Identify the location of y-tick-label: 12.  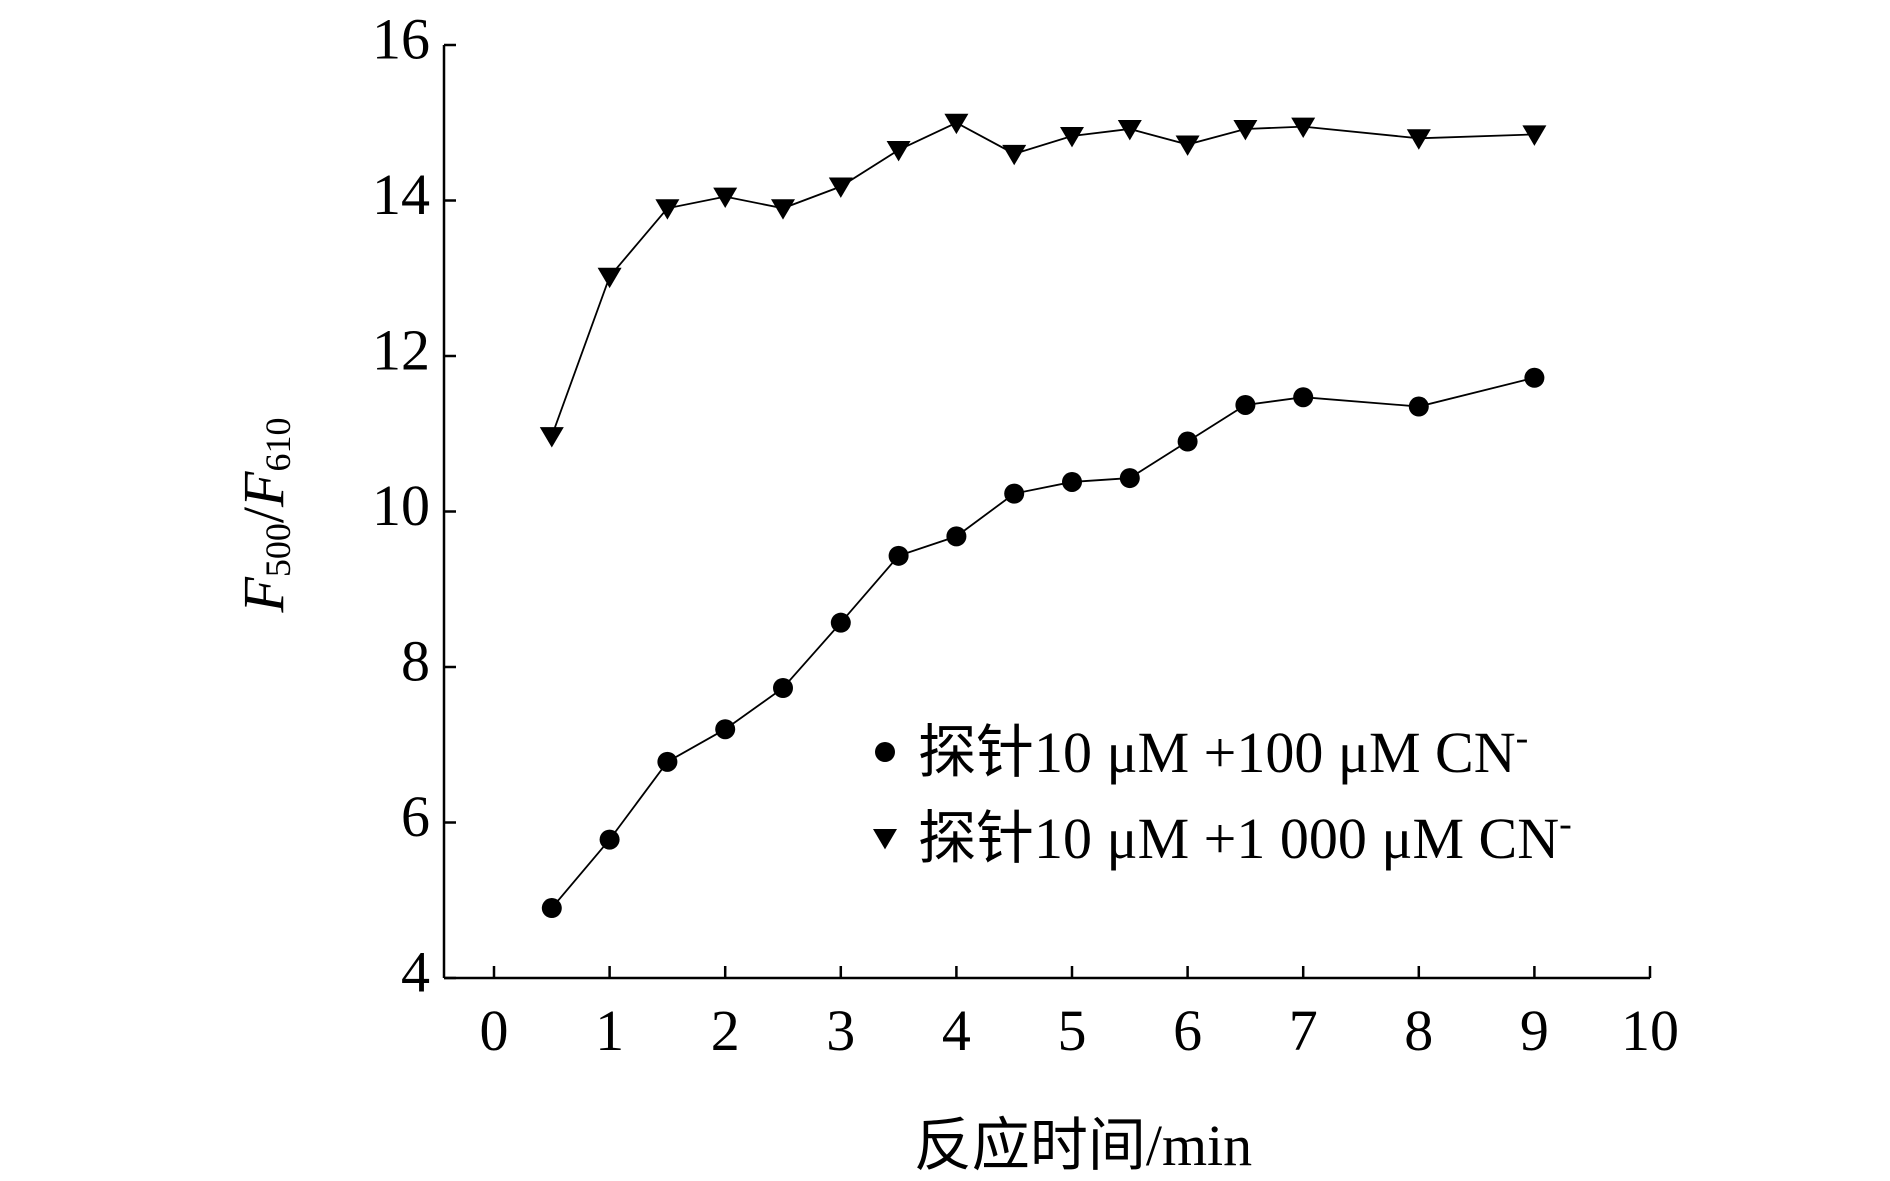
(401, 349).